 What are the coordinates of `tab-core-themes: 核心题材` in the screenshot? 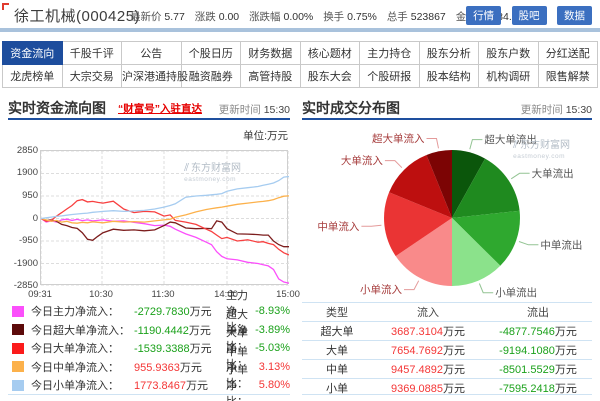 It's located at (329, 53).